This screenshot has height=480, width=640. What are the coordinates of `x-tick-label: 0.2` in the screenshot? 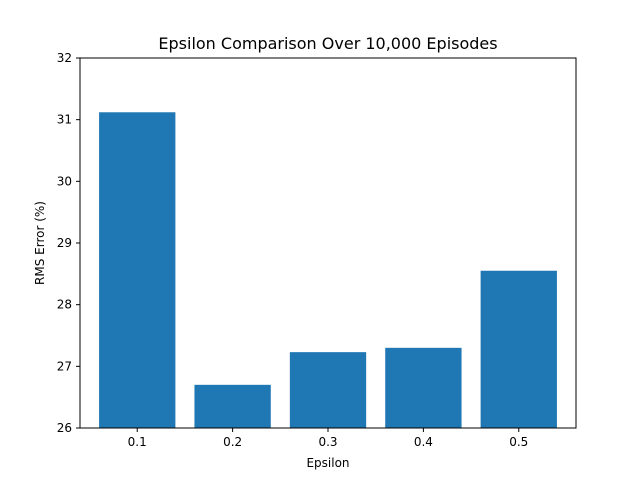 It's located at (232, 442).